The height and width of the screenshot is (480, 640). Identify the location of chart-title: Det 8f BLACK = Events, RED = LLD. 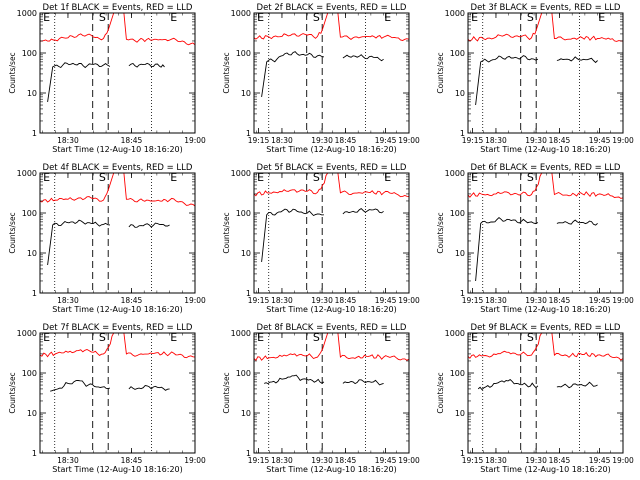
(332, 328).